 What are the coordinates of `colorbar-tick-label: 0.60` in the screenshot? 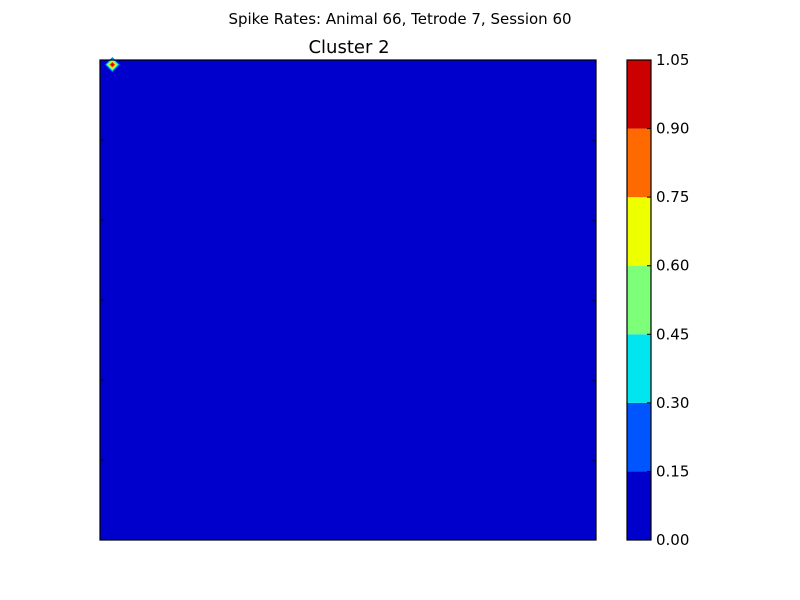 It's located at (672, 266).